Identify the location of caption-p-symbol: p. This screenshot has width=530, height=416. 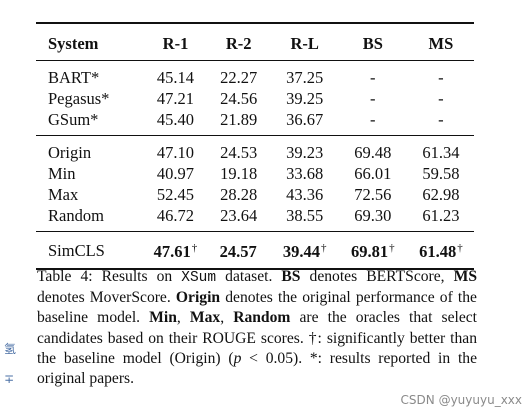
(237, 358).